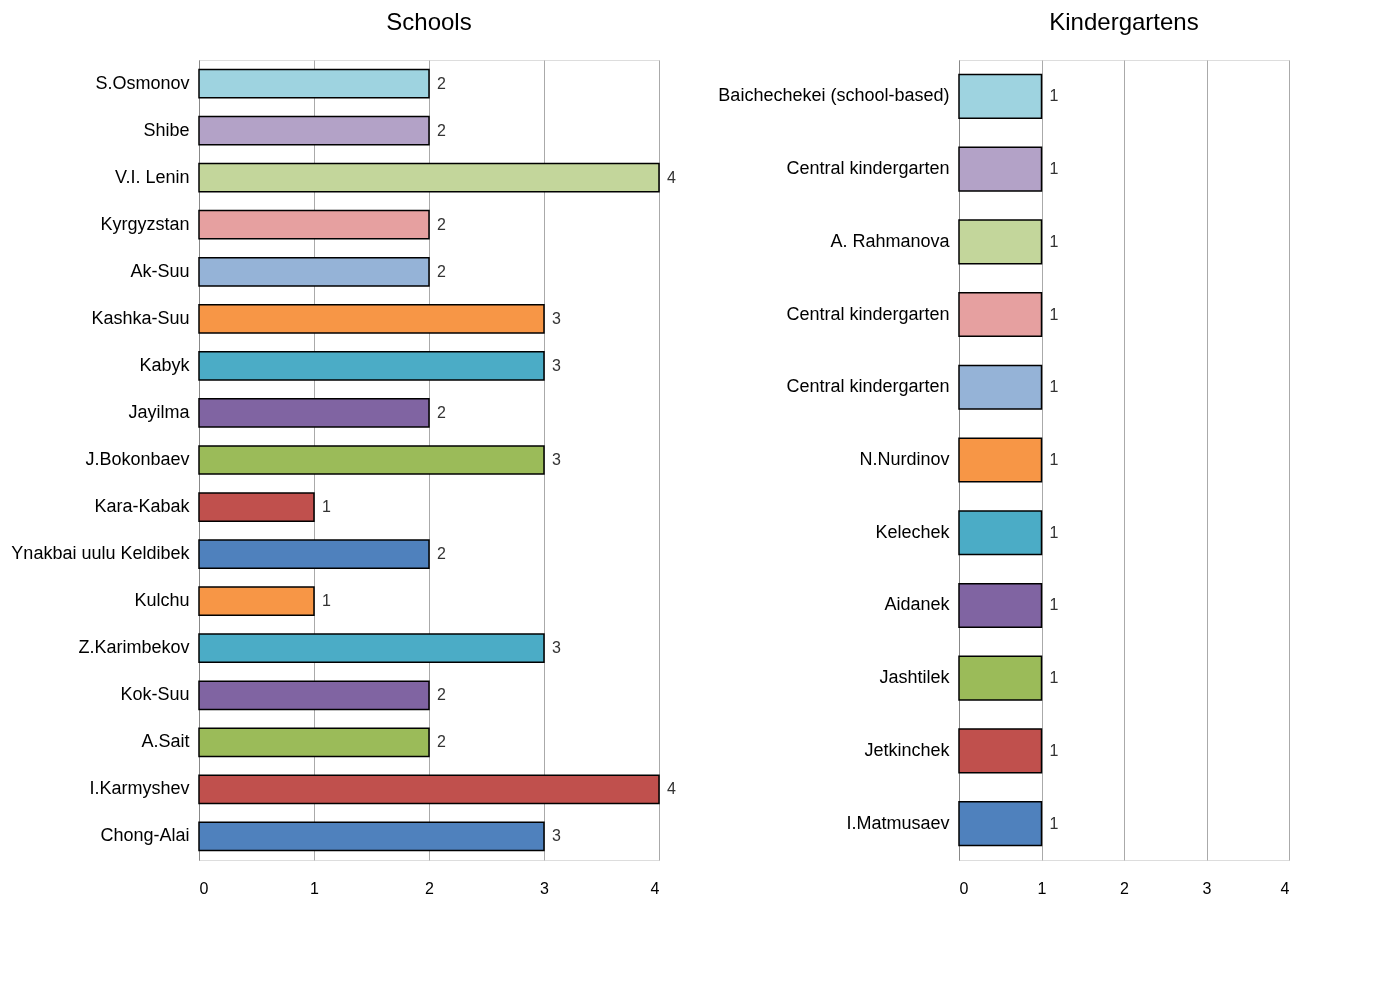  What do you see at coordinates (145, 223) in the screenshot?
I see `y-tick-label: Kyrgyzstan` at bounding box center [145, 223].